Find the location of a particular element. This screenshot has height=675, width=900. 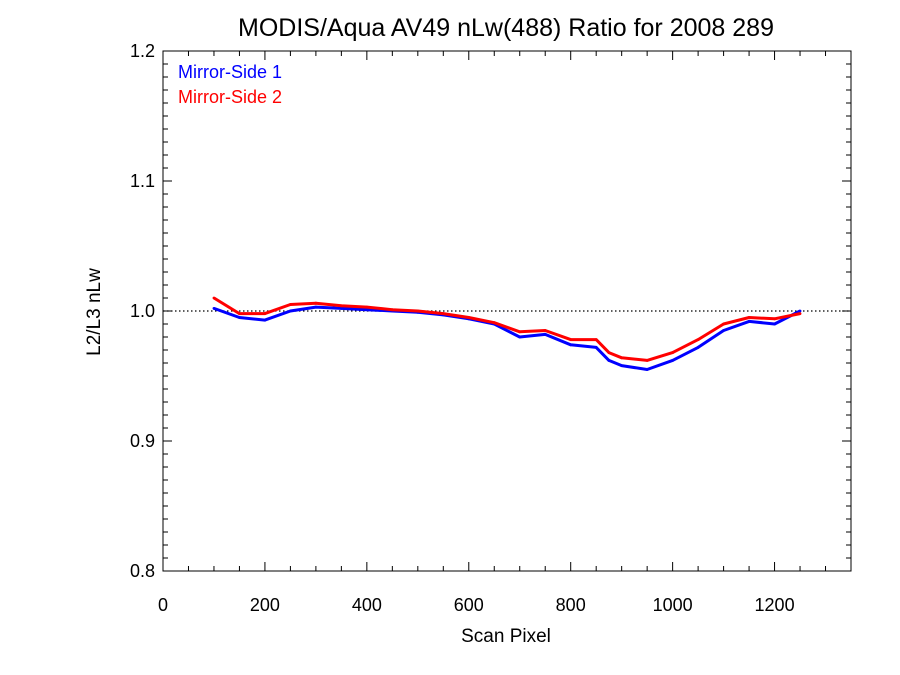

legend: Mirror-Side 1 Mirror-Side 2 is located at coordinates (230, 84).